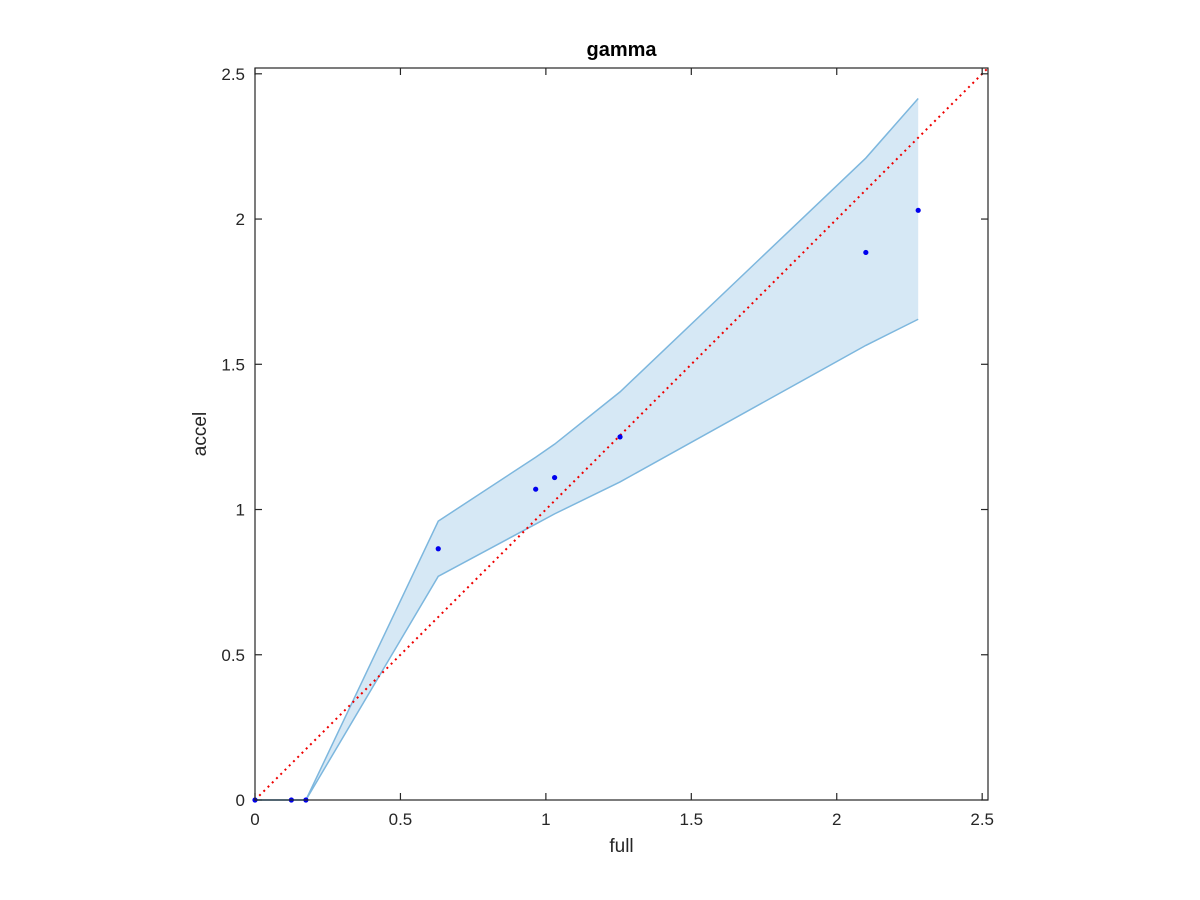 The width and height of the screenshot is (1200, 900). What do you see at coordinates (254, 819) in the screenshot?
I see `x-tick-label: 0` at bounding box center [254, 819].